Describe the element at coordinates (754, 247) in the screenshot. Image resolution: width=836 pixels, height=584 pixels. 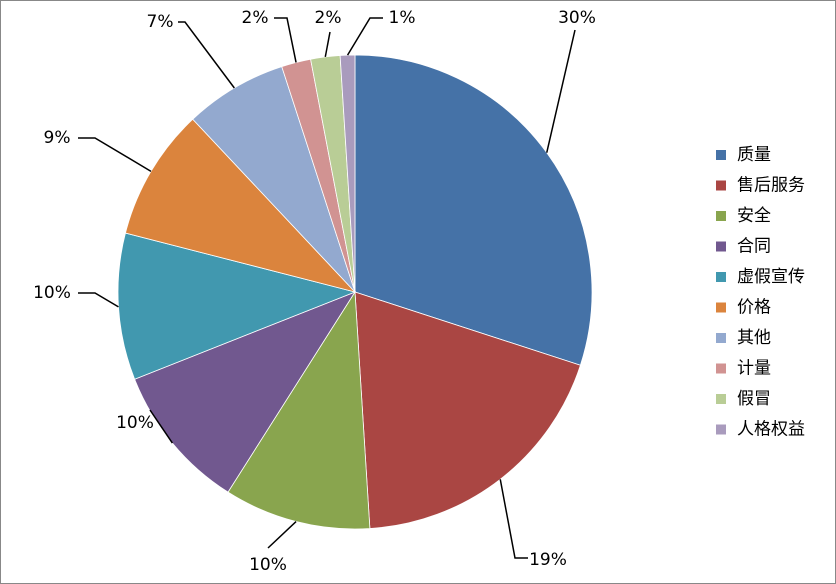
I see `legend-label: 合同` at that location.